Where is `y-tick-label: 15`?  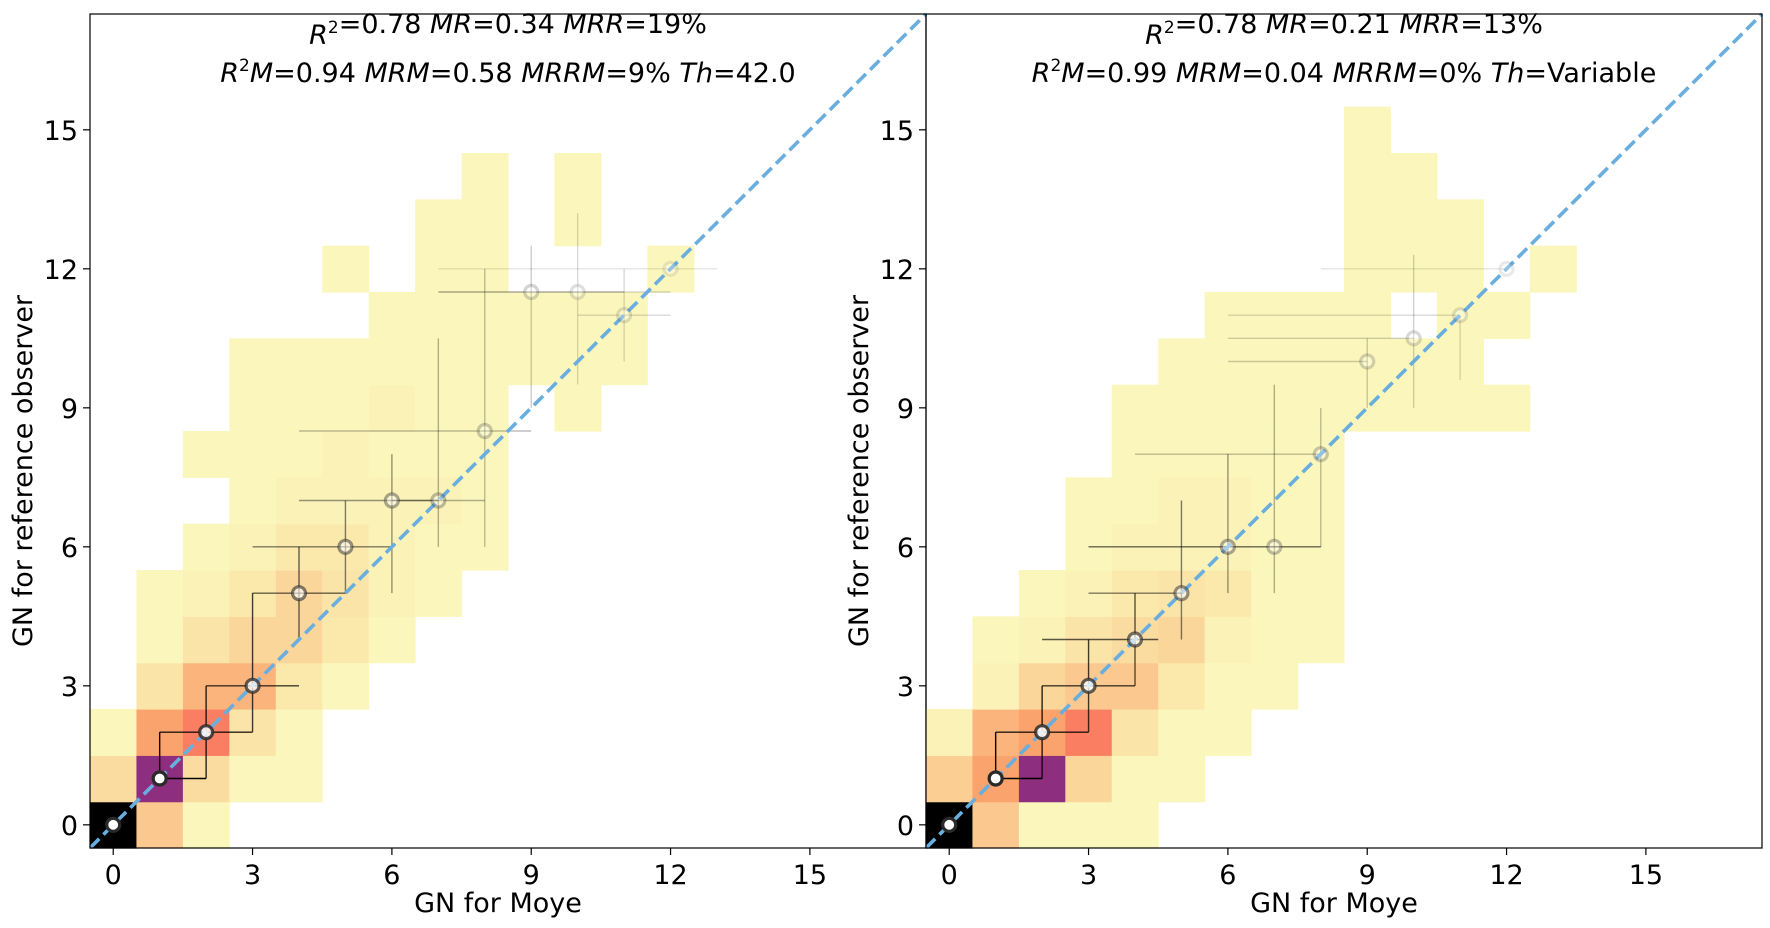
y-tick-label: 15 is located at coordinates (897, 131).